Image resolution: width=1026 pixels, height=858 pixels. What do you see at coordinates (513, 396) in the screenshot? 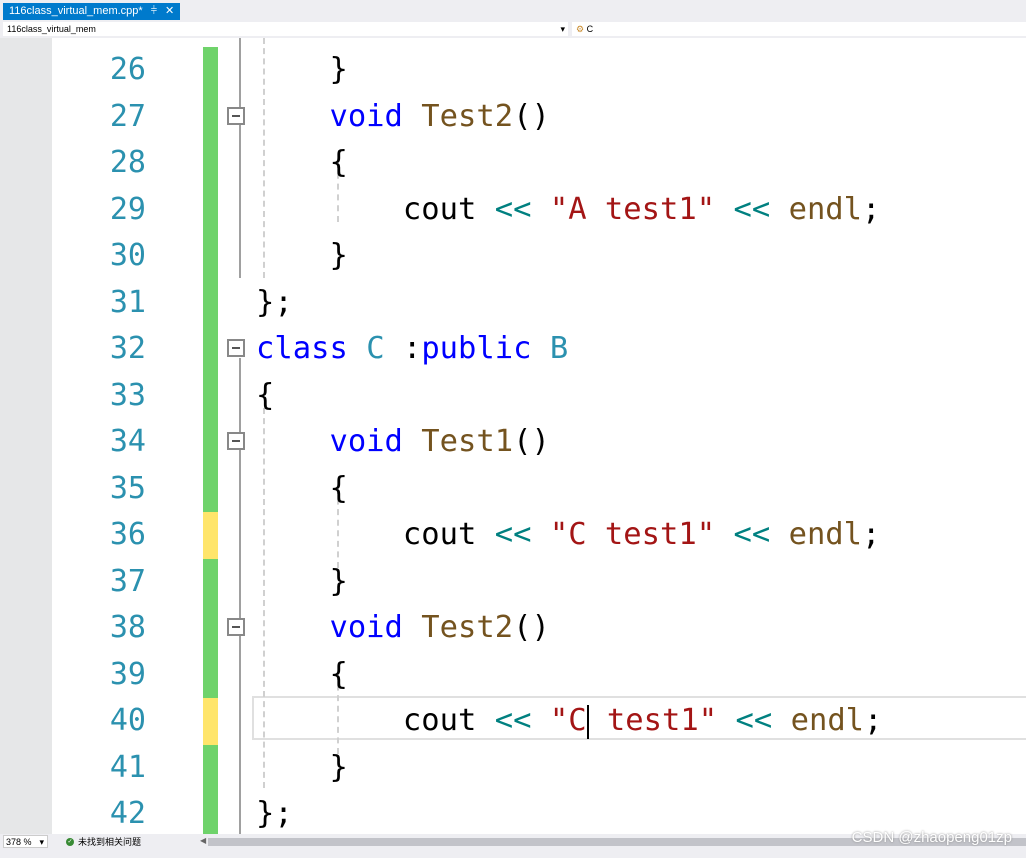
I see `code-line: 33 {` at bounding box center [513, 396].